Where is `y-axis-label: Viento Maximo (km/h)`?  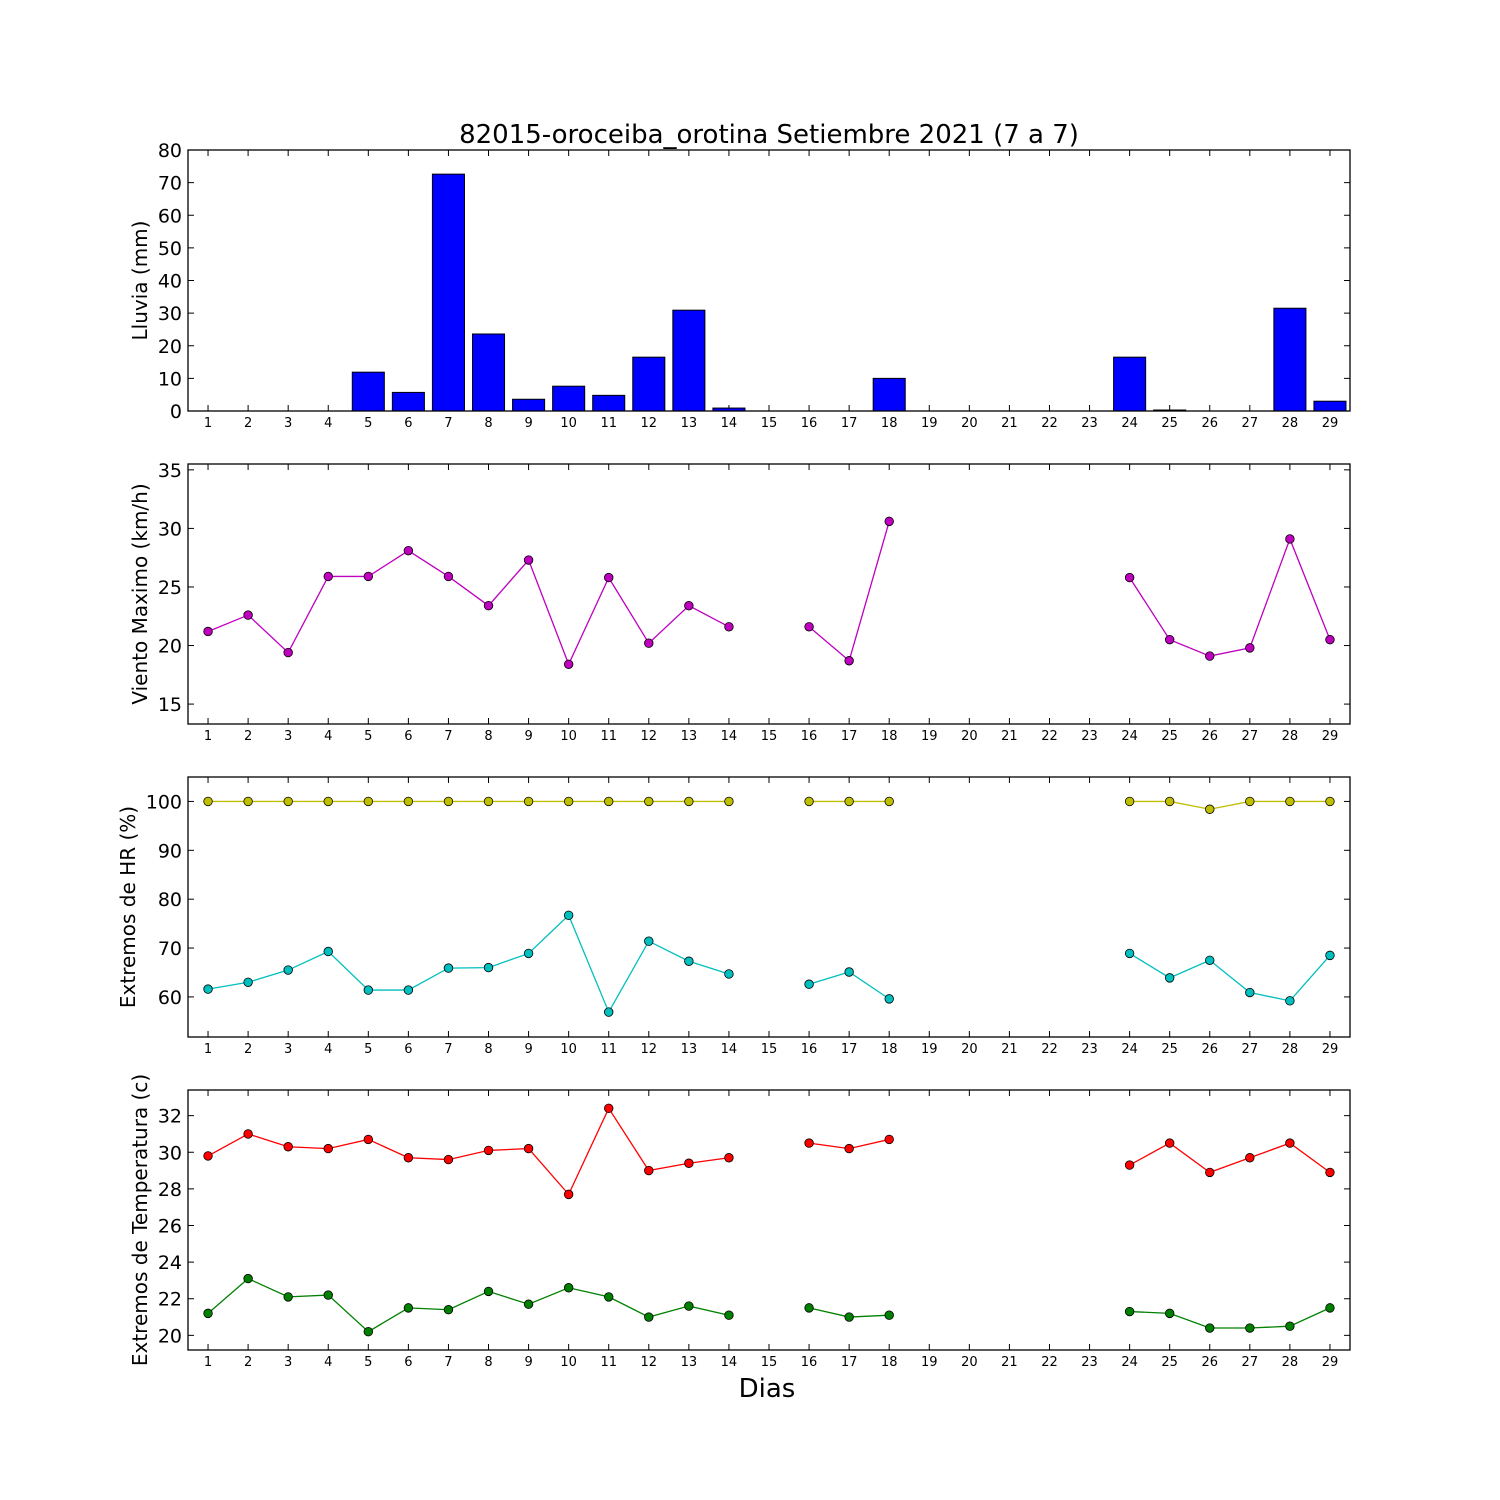 y-axis-label: Viento Maximo (km/h) is located at coordinates (140, 593).